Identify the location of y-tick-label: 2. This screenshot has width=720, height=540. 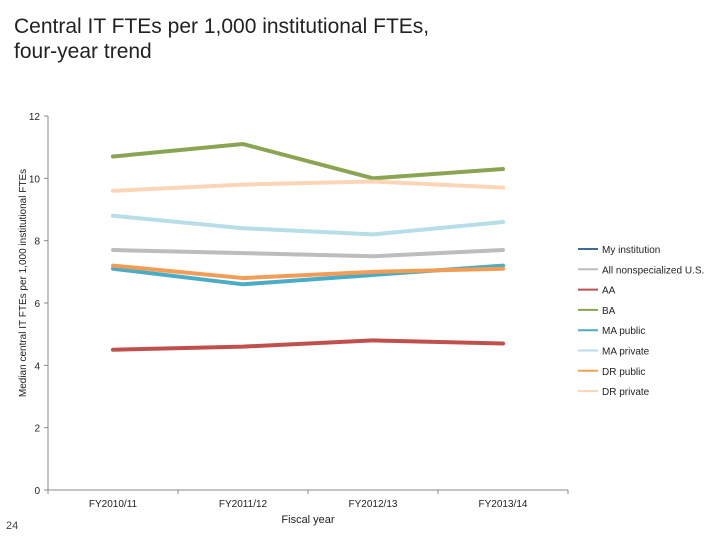
(37, 429).